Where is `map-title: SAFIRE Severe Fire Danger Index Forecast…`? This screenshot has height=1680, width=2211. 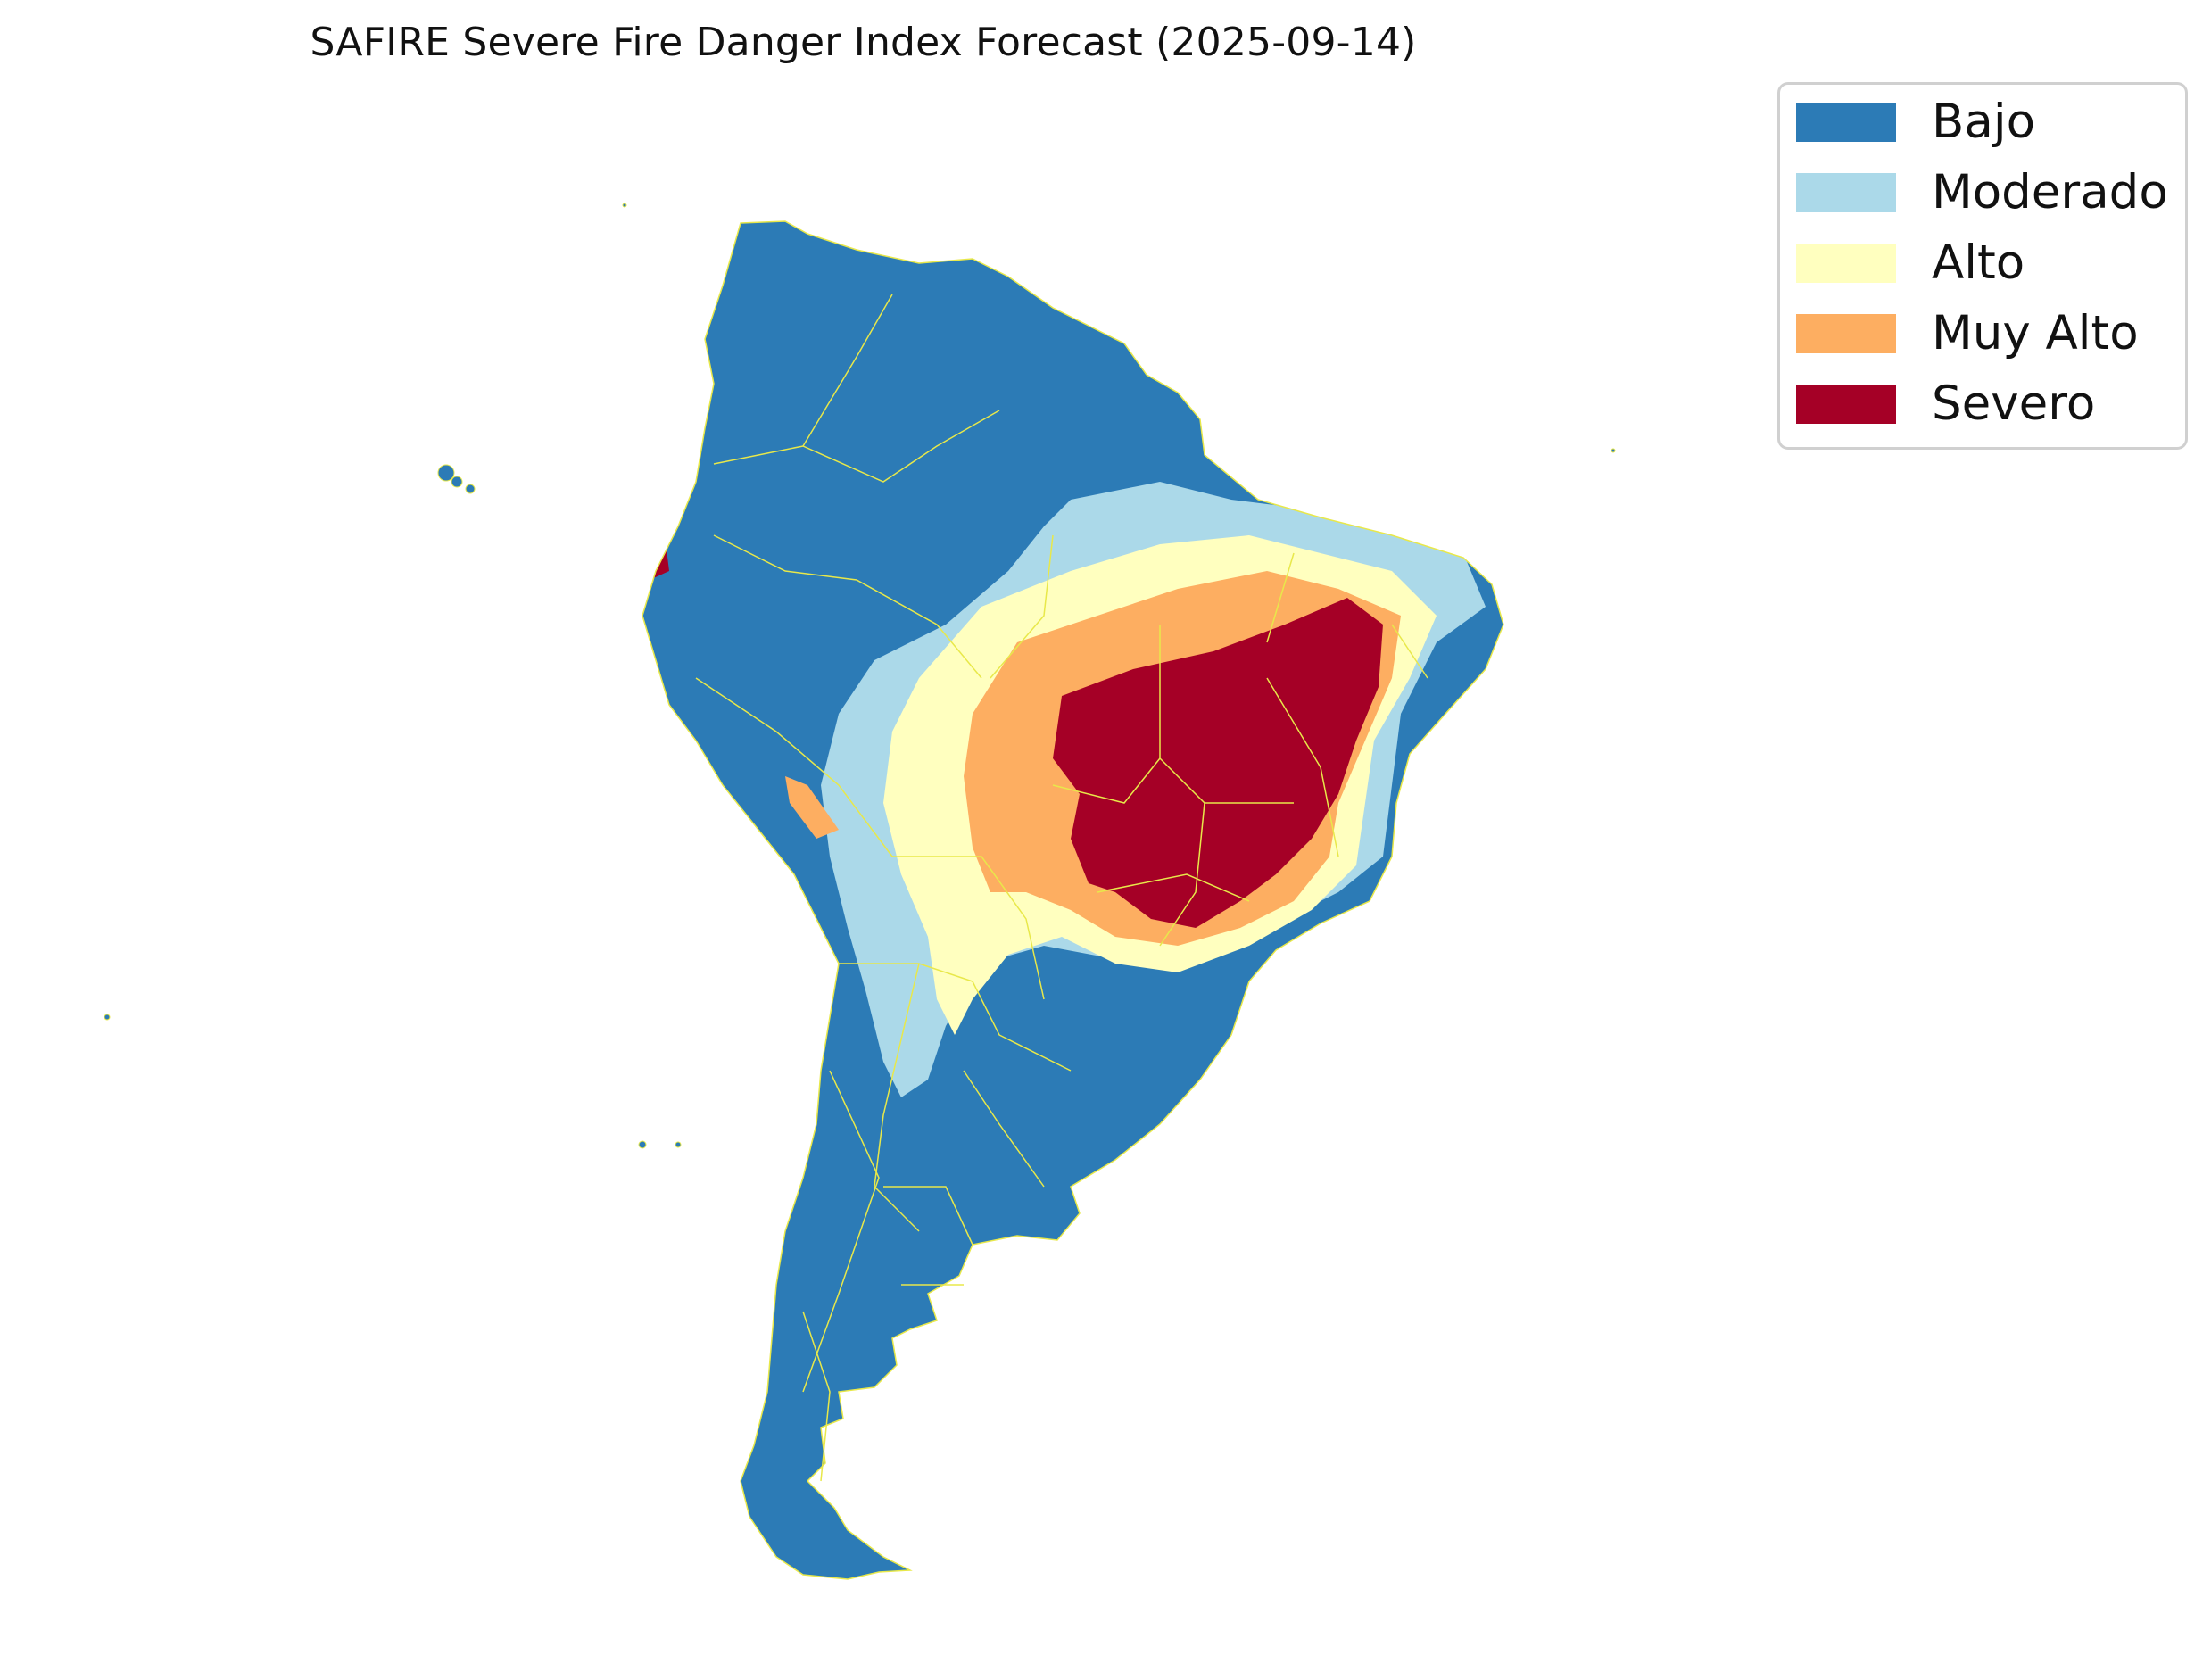
map-title: SAFIRE Severe Fire Danger Index Forecast… is located at coordinates (863, 42).